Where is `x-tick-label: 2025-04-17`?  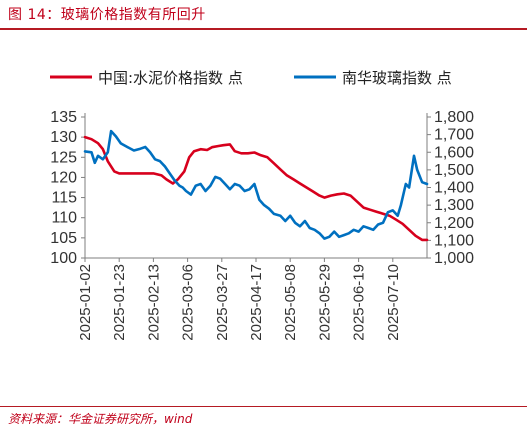
x-tick-label: 2025-04-17 is located at coordinates (256, 302).